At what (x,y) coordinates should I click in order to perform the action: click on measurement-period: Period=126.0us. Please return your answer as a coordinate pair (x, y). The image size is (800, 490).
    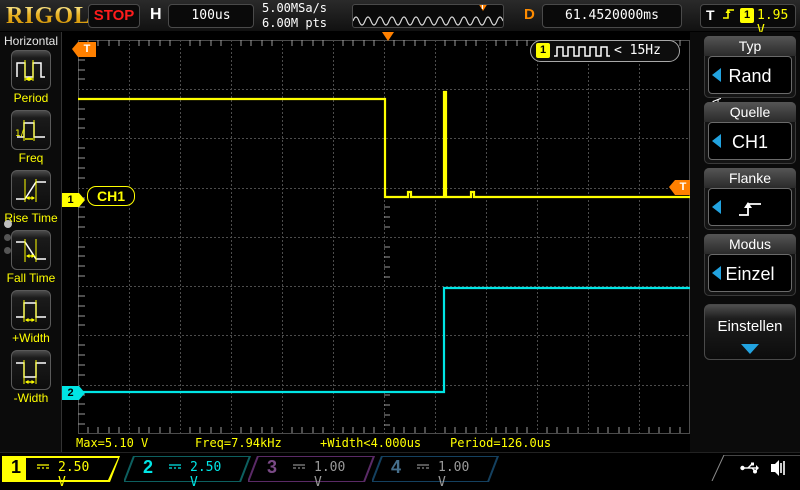
    Looking at the image, I should click on (501, 443).